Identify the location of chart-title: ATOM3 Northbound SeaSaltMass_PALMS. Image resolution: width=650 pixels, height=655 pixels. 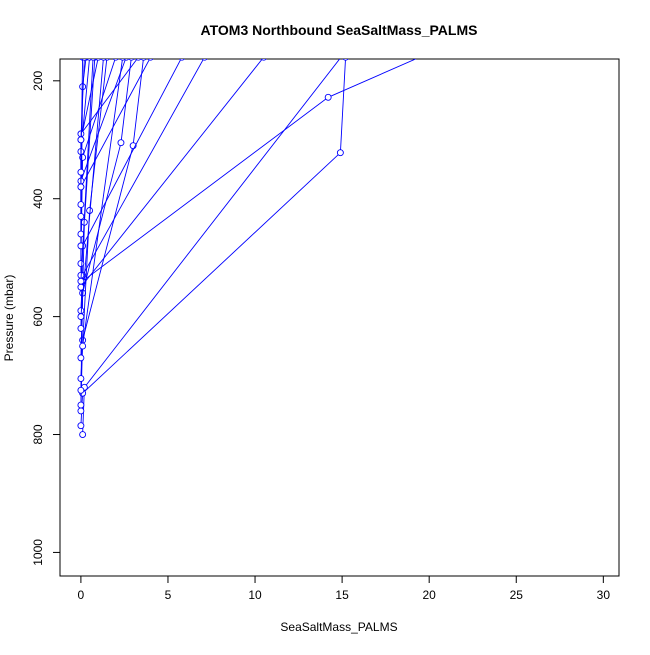
(339, 30).